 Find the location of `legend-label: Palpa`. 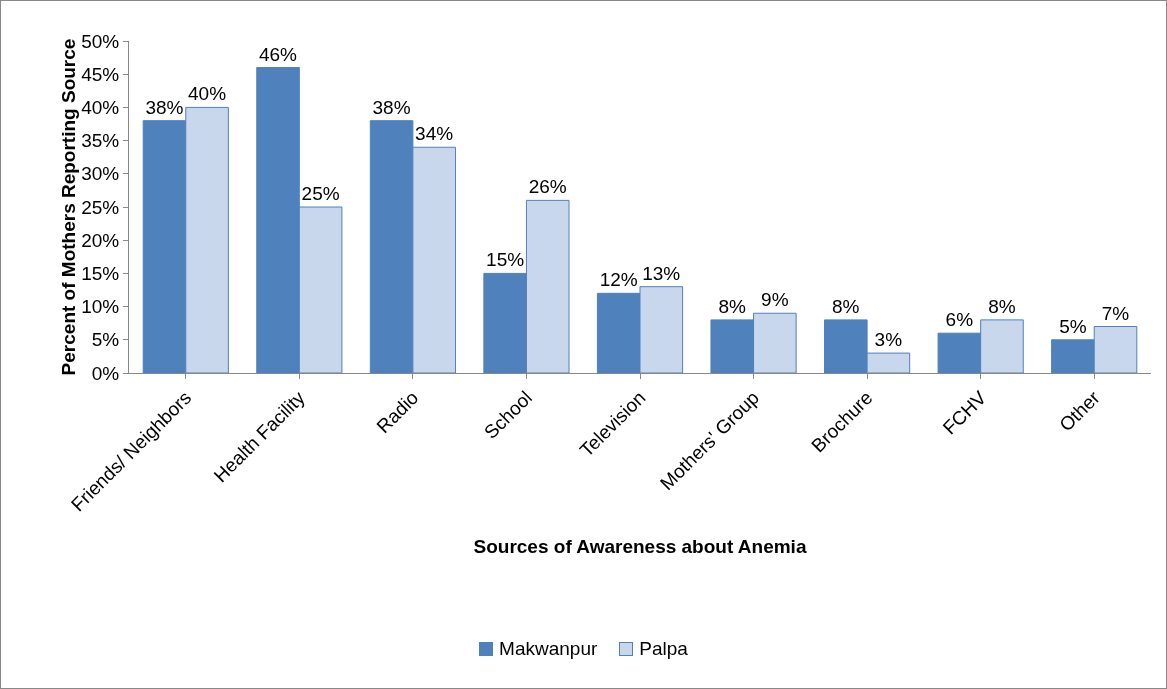

legend-label: Palpa is located at coordinates (663, 649).